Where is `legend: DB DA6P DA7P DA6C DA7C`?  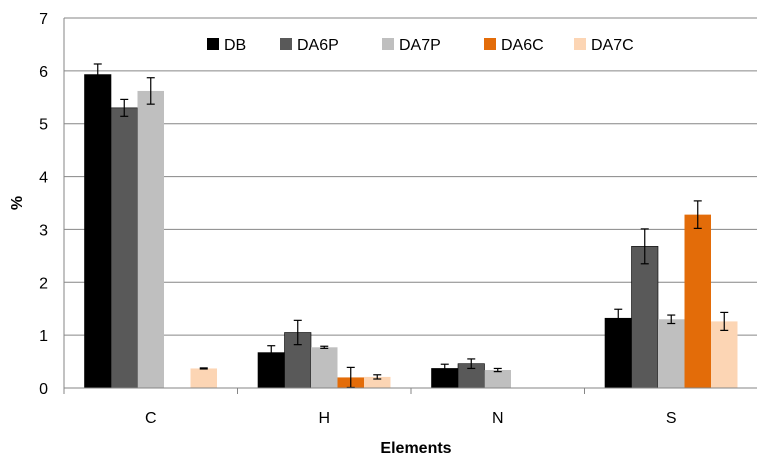 legend: DB DA6P DA7P DA6C DA7C is located at coordinates (420, 45).